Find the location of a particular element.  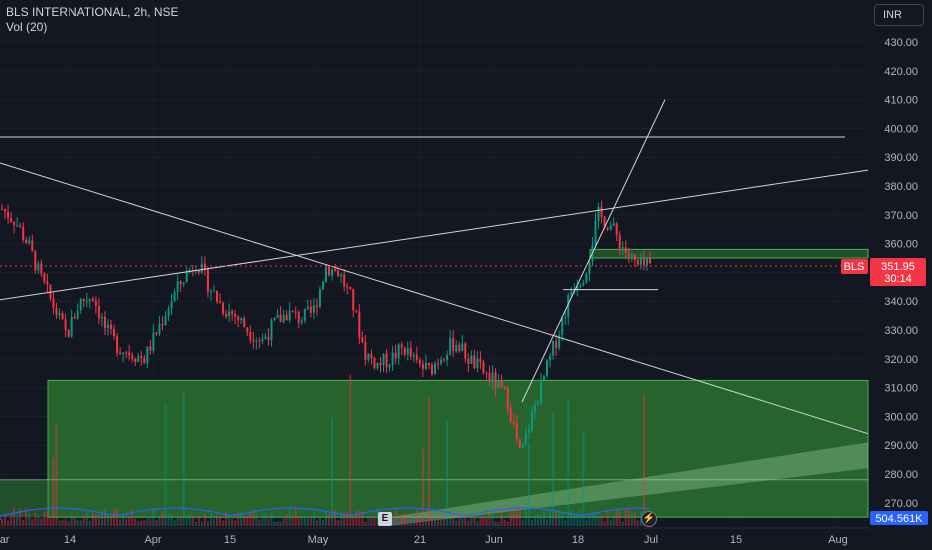

y-tick-label: 390.00 is located at coordinates (901, 158).